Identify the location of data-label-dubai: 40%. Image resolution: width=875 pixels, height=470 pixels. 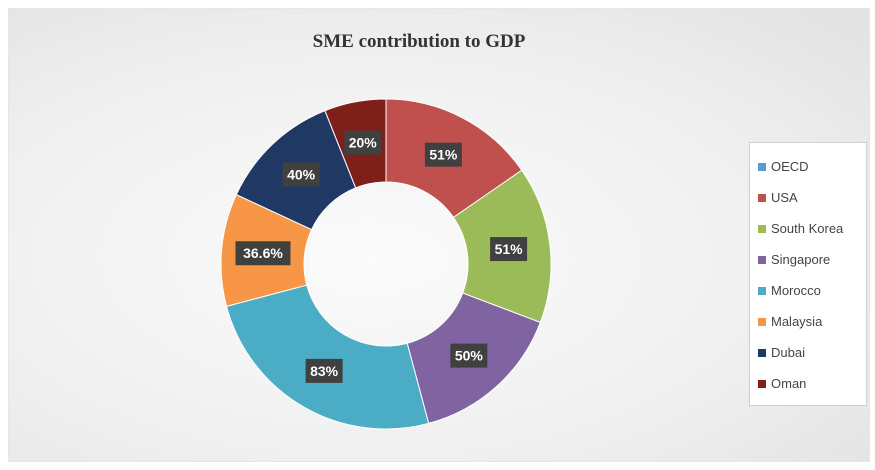
(301, 174).